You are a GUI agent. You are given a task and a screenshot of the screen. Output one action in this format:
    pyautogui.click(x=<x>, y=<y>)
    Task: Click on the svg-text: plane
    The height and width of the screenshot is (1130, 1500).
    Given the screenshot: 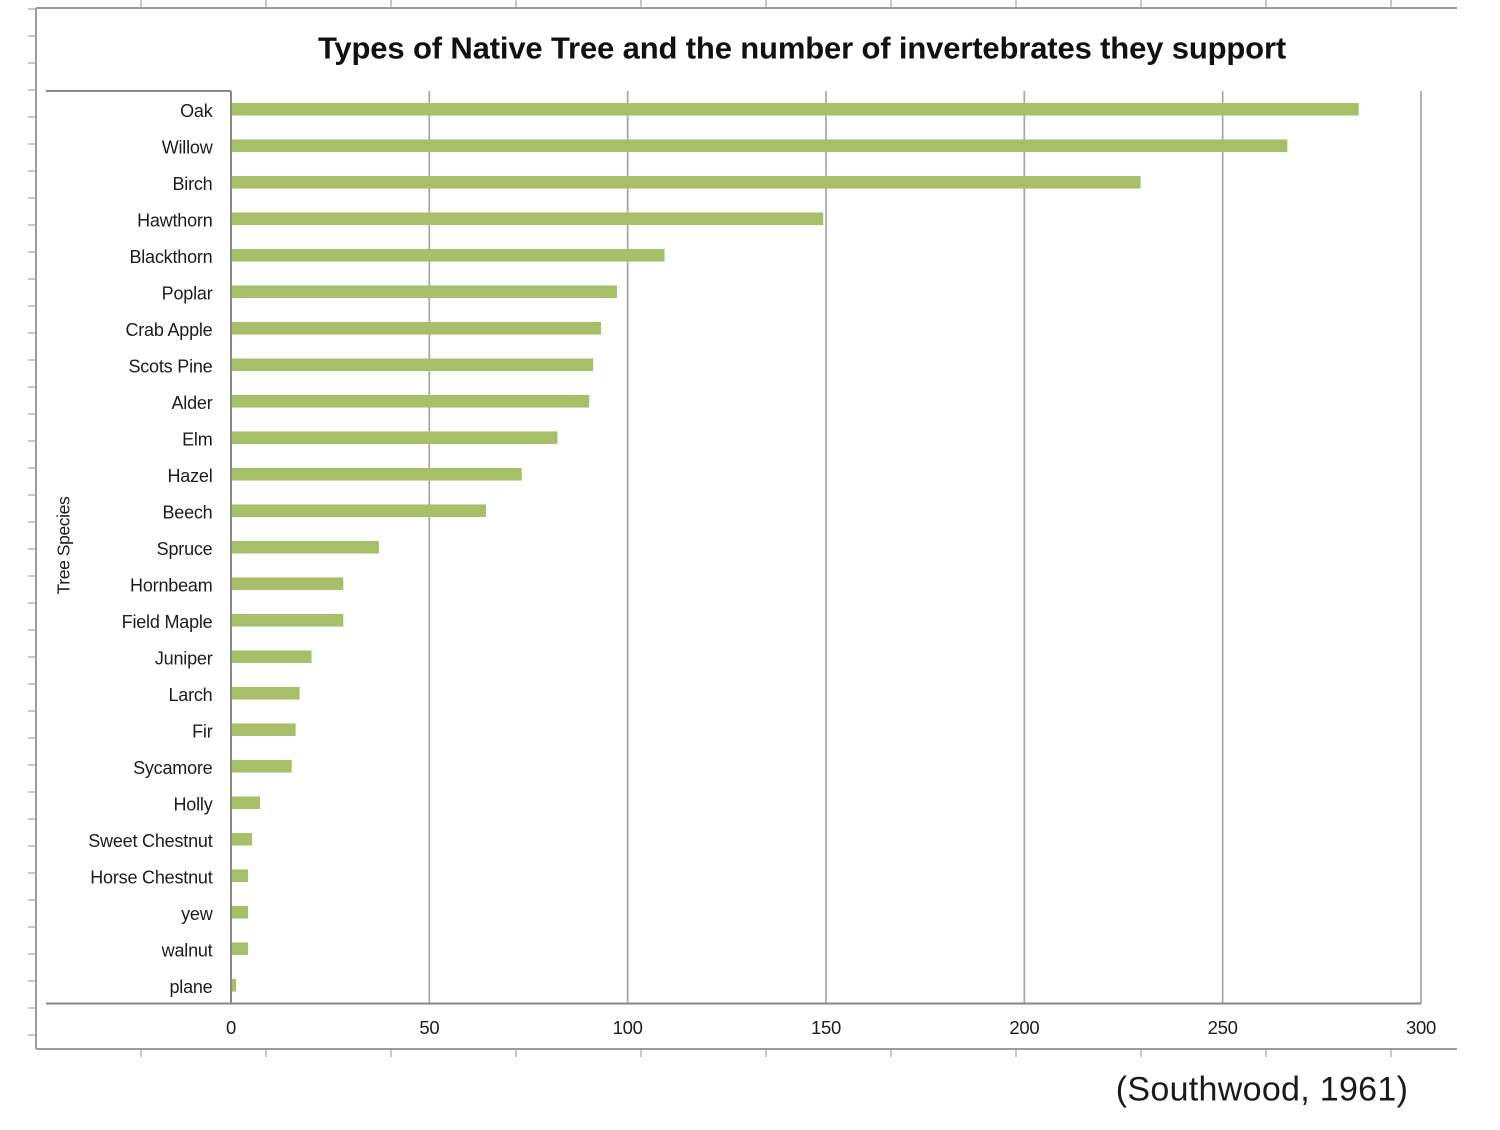 What is the action you would take?
    pyautogui.click(x=190, y=987)
    